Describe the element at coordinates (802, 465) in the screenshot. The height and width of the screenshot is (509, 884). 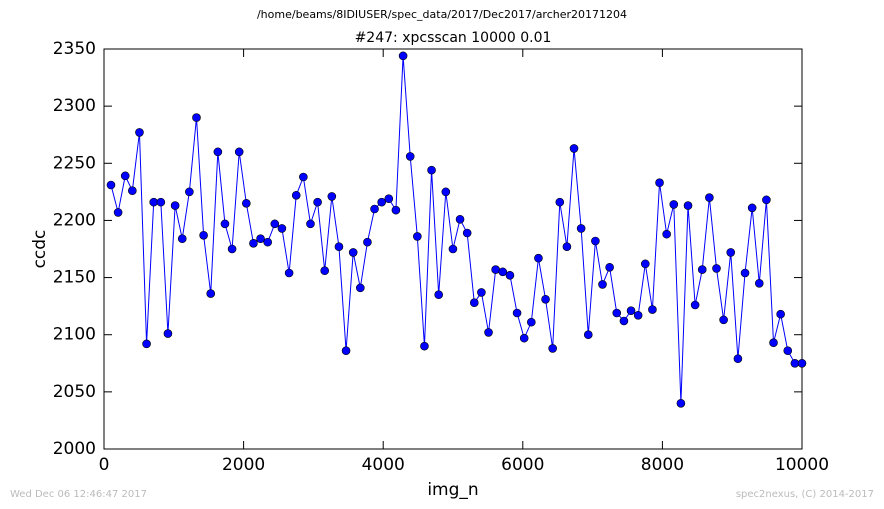
I see `x-tick-label: 10000` at that location.